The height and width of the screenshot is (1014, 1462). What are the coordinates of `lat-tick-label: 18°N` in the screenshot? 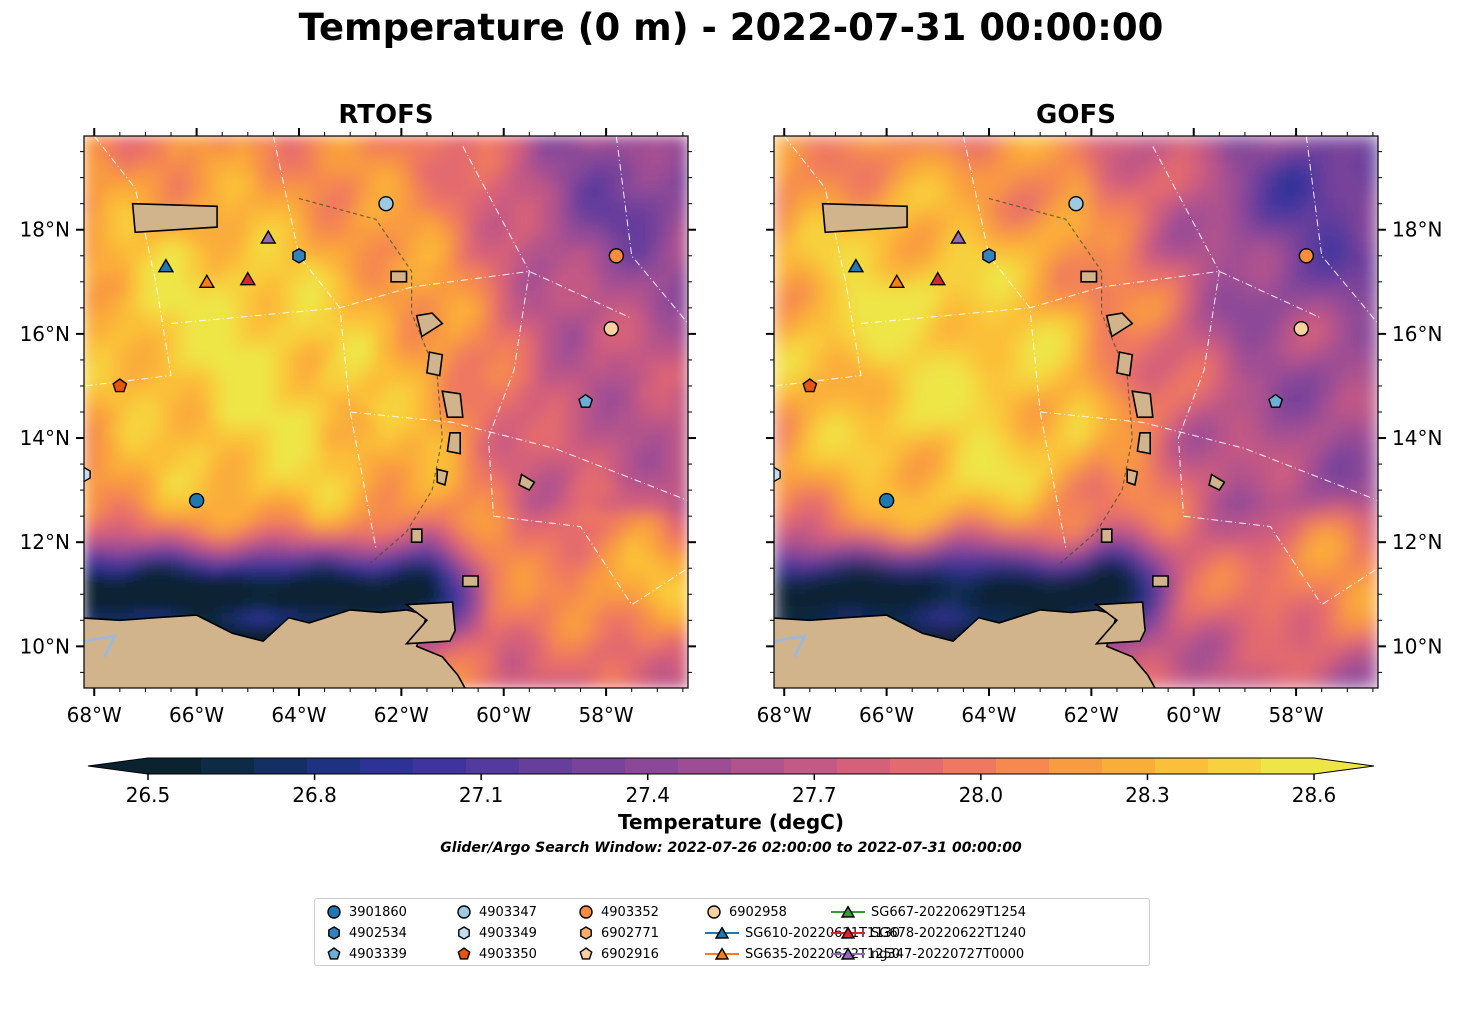 It's located at (45, 230).